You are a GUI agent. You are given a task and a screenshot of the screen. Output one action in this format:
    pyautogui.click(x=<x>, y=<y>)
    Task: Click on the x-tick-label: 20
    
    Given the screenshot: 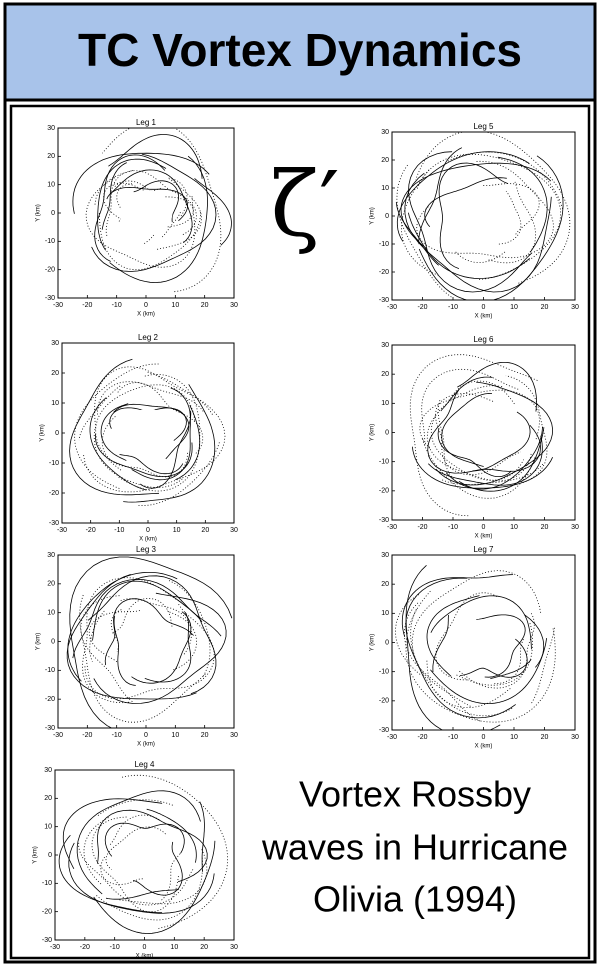 What is the action you would take?
    pyautogui.click(x=545, y=527)
    